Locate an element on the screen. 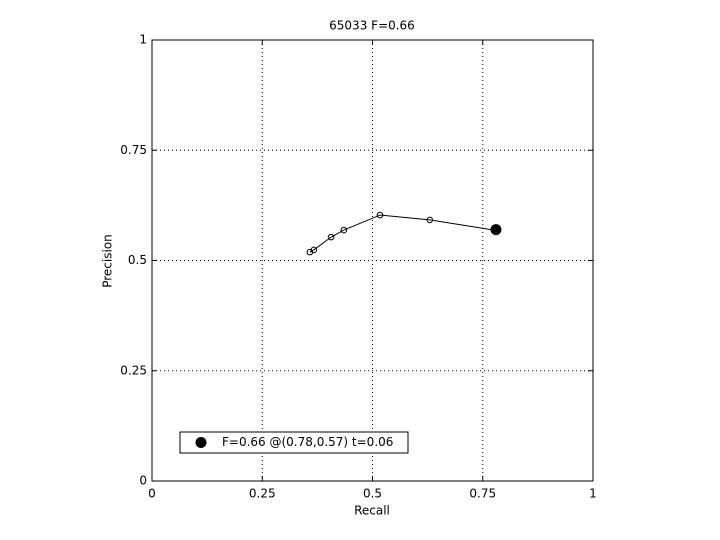 This screenshot has height=540, width=720. chart-title: 65033 F=0.66 is located at coordinates (372, 26).